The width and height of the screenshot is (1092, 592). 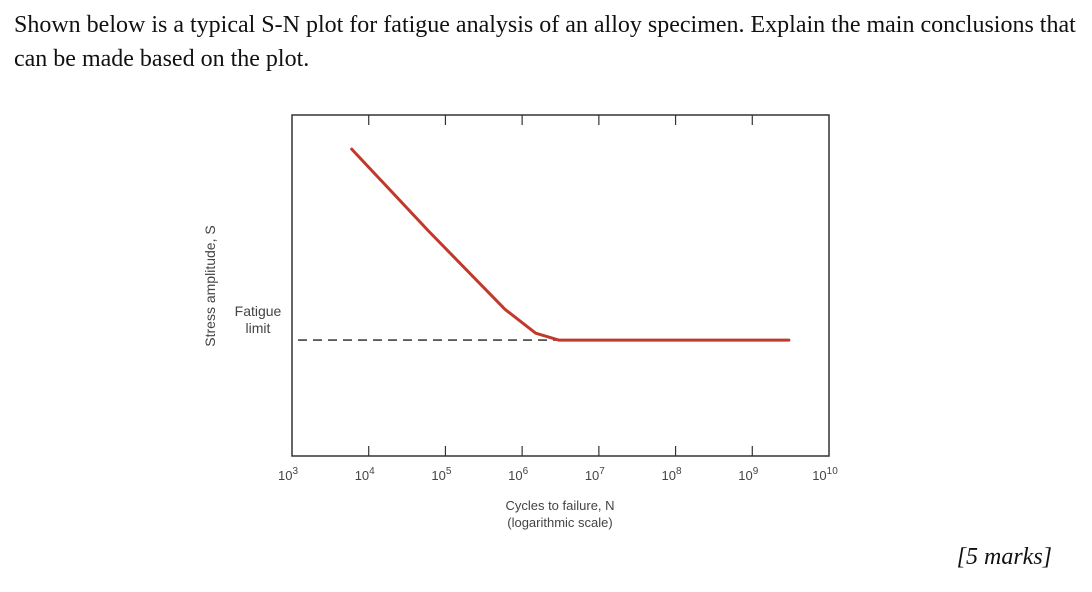 What do you see at coordinates (558, 474) in the screenshot?
I see `x-tick-labels: 10³ 10⁴ 10⁵ 10⁶ 10⁷ 10⁸ 10⁹ 10¹⁰` at bounding box center [558, 474].